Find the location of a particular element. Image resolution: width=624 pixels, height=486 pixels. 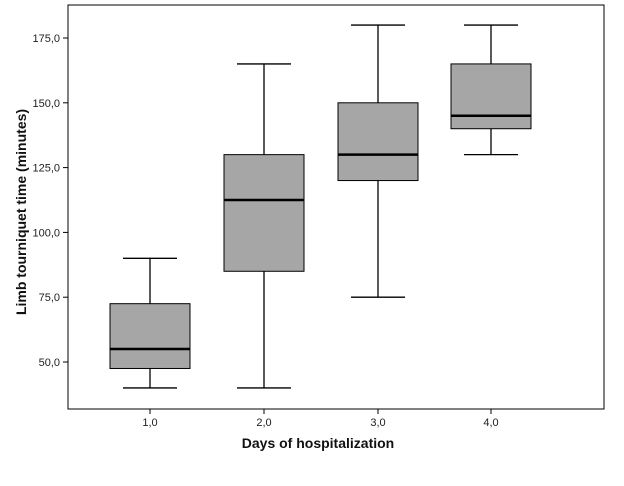

y-tick-label: 175,0 is located at coordinates (46, 39).